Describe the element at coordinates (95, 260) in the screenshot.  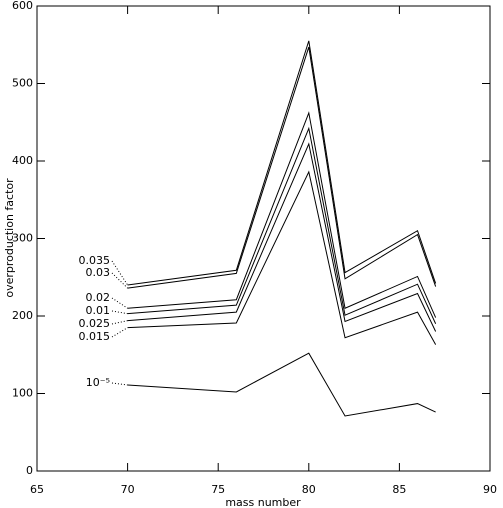
I see `series-label: 0.035` at that location.